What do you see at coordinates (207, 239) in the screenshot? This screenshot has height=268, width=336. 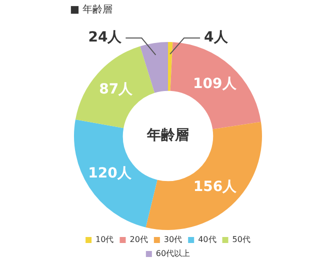 I see `legend-label: 40代` at bounding box center [207, 239].